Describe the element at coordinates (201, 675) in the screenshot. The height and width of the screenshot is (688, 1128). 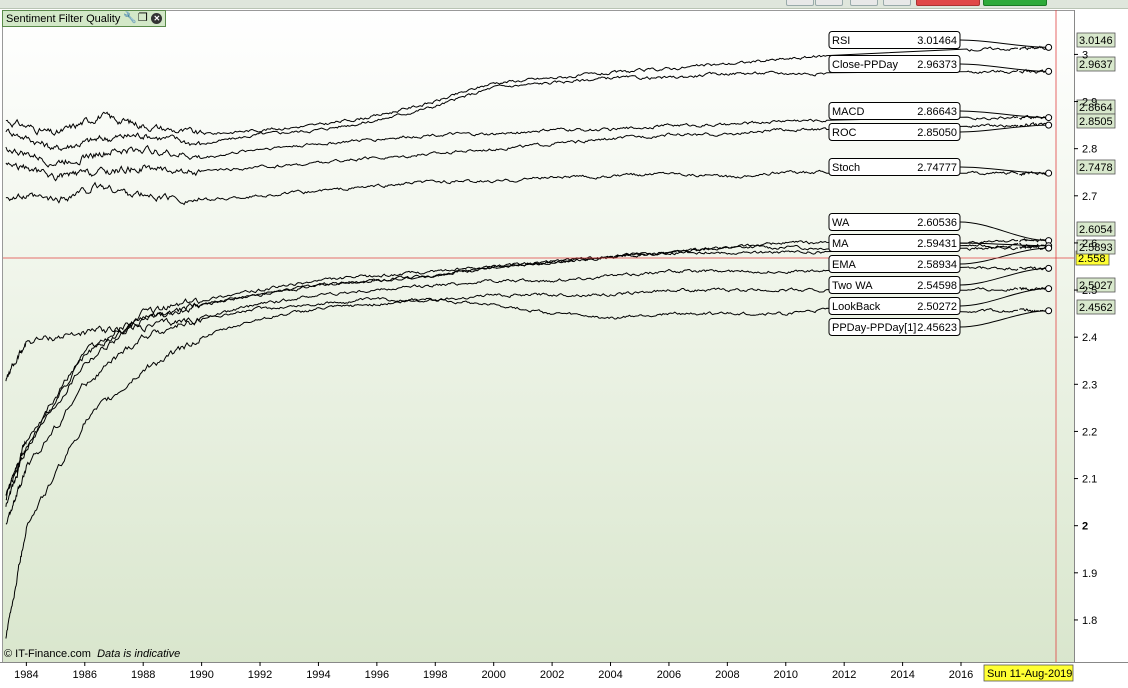
I see `x-tick-label: 1990` at that location.